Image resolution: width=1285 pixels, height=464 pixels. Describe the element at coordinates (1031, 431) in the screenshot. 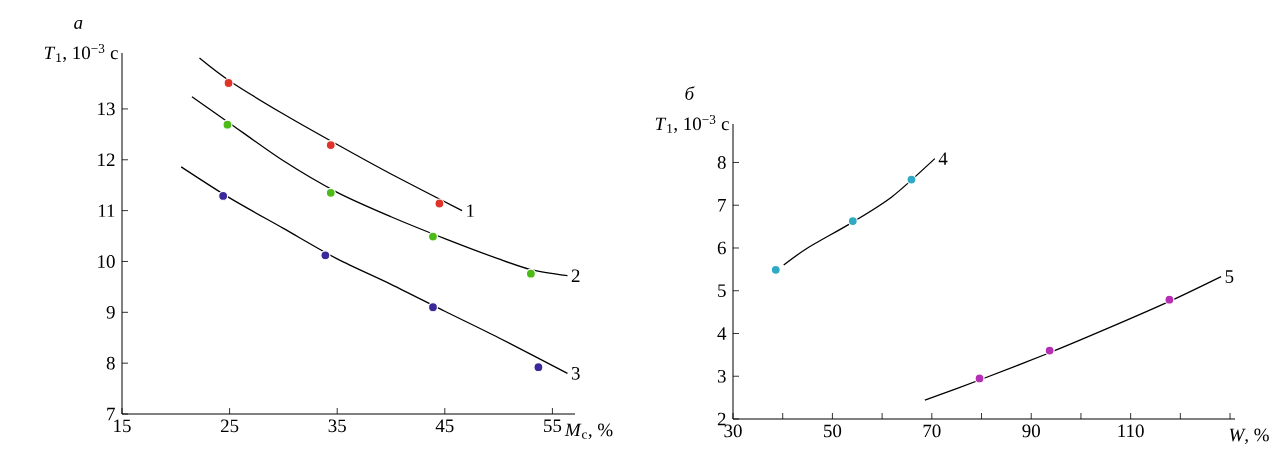

I see `x-tick-label: 90` at that location.